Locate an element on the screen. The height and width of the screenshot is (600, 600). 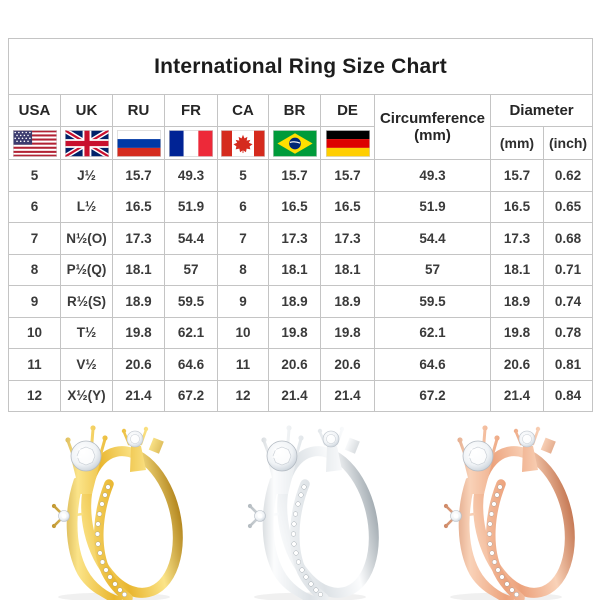
brazil-flag-cell is located at coordinates (294, 143).